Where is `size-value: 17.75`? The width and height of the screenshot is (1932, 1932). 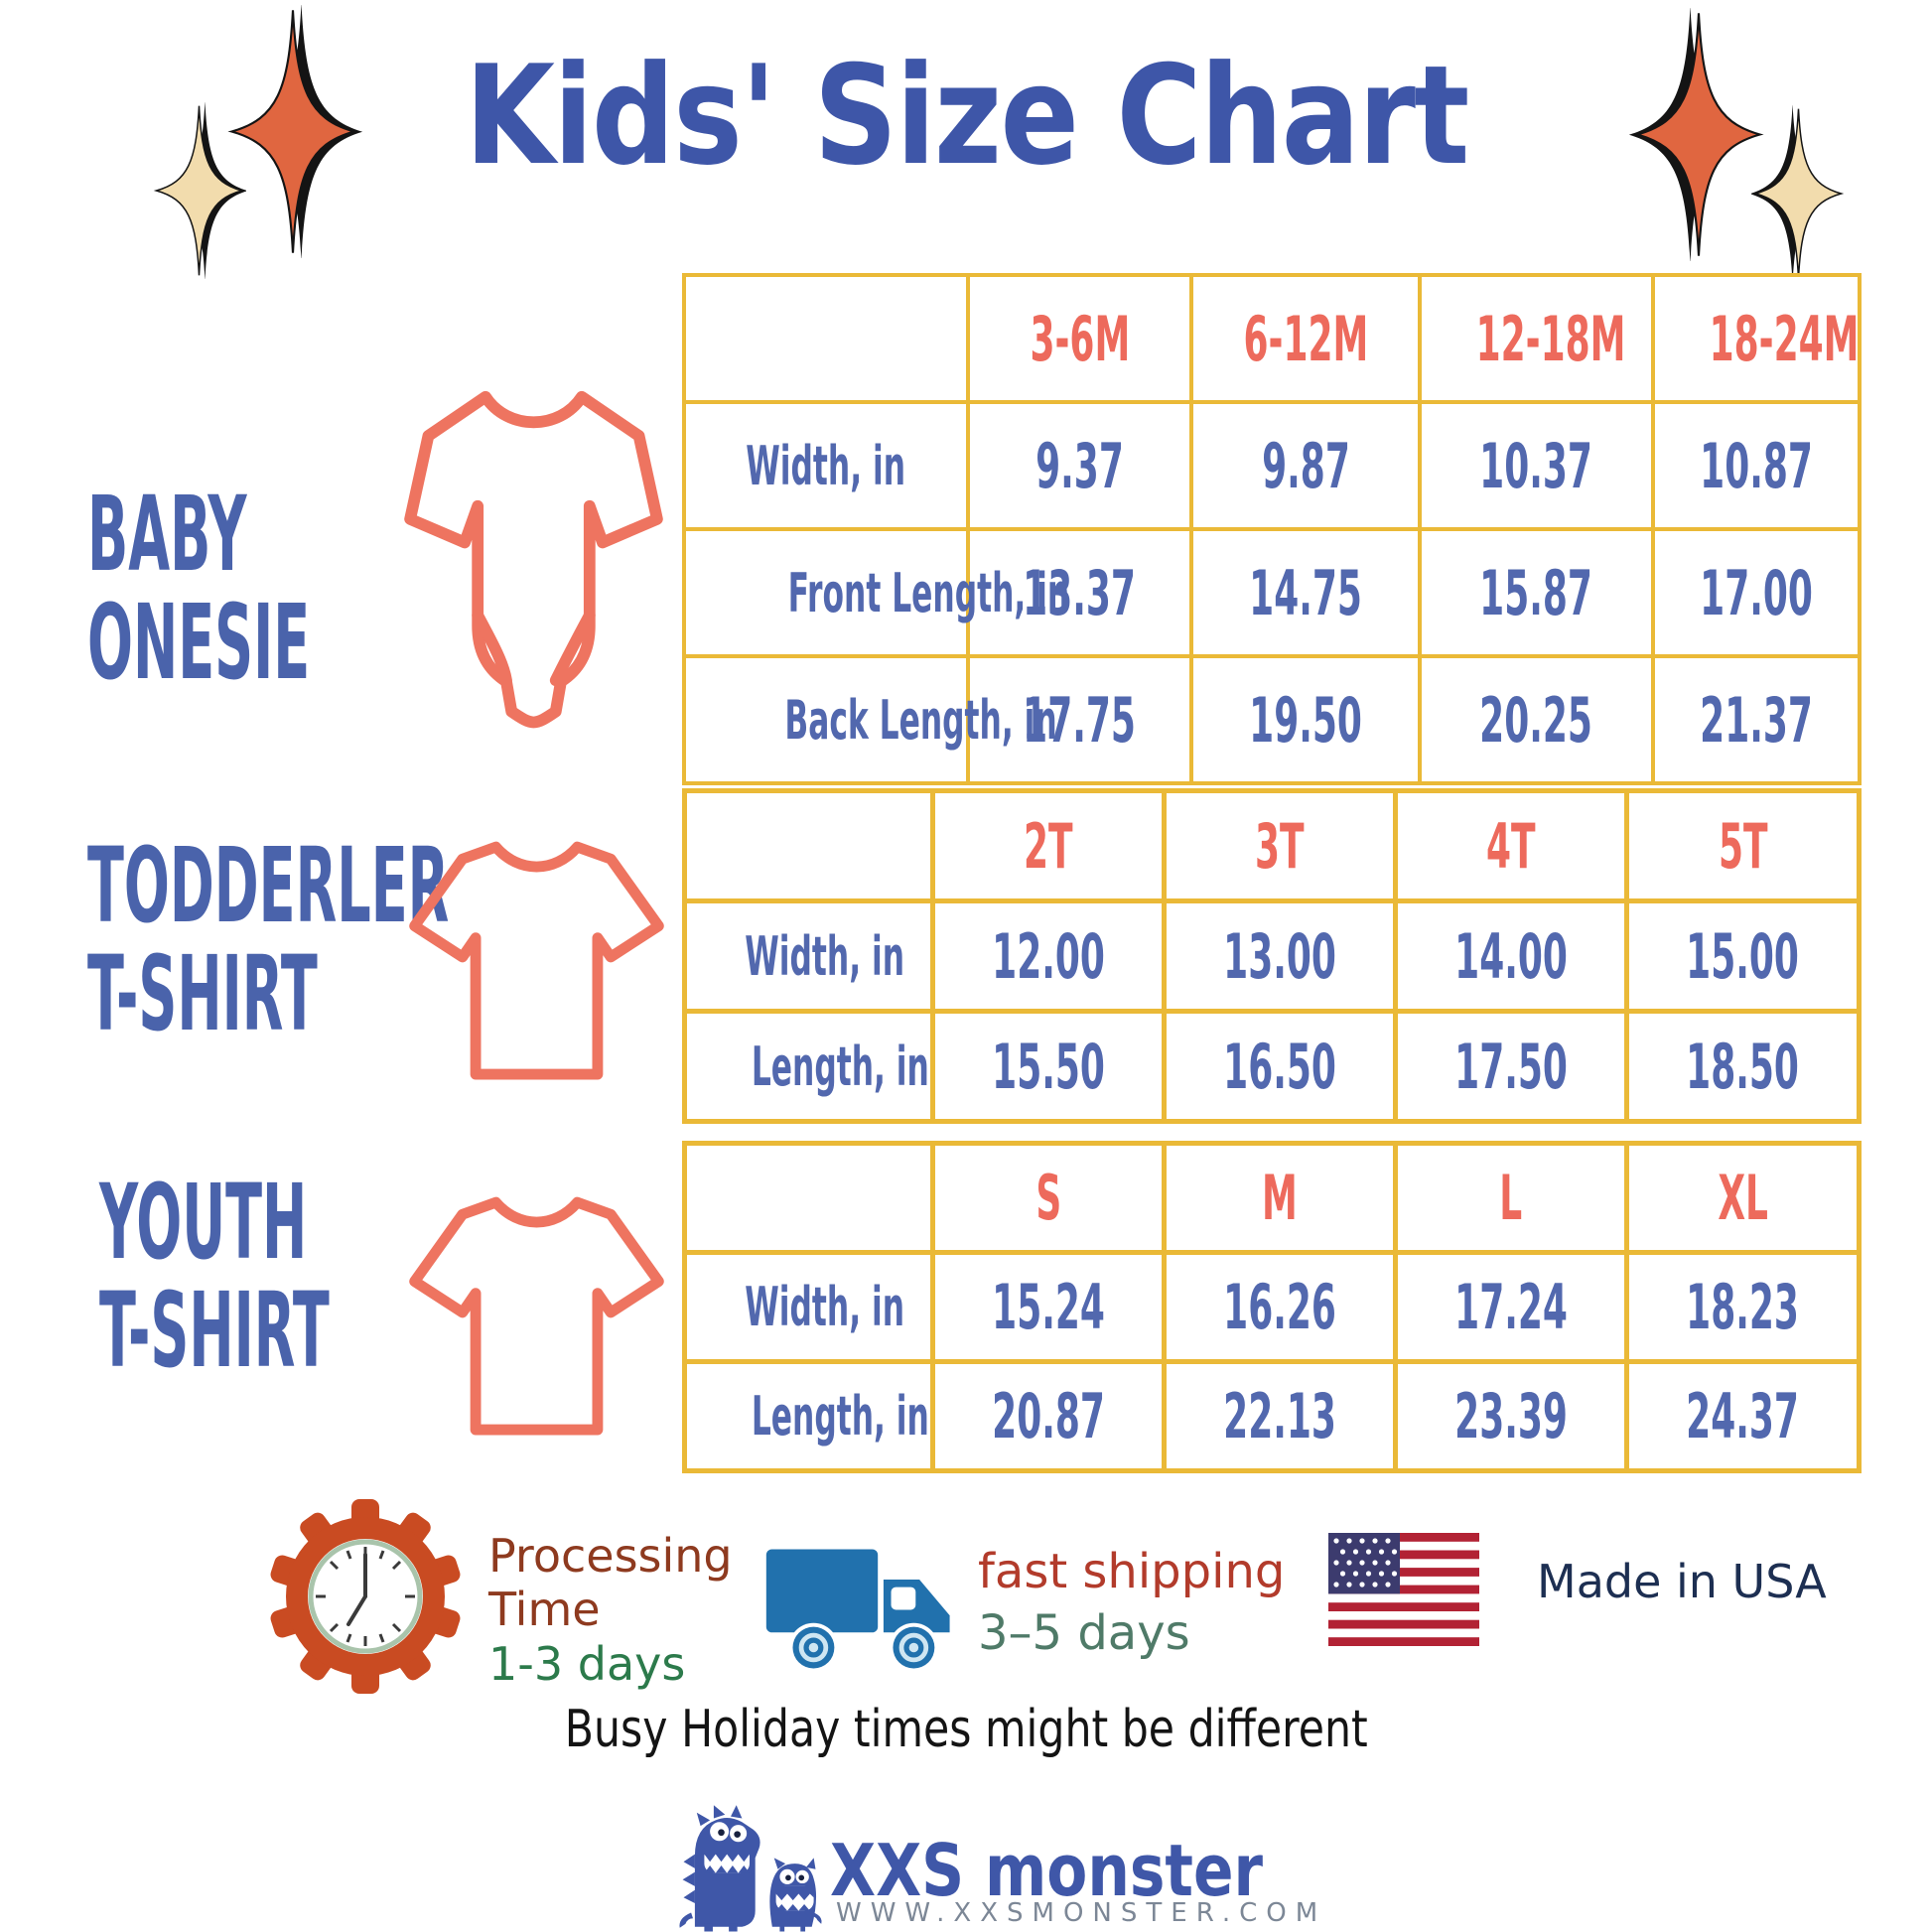
size-value: 17.75 is located at coordinates (1080, 720).